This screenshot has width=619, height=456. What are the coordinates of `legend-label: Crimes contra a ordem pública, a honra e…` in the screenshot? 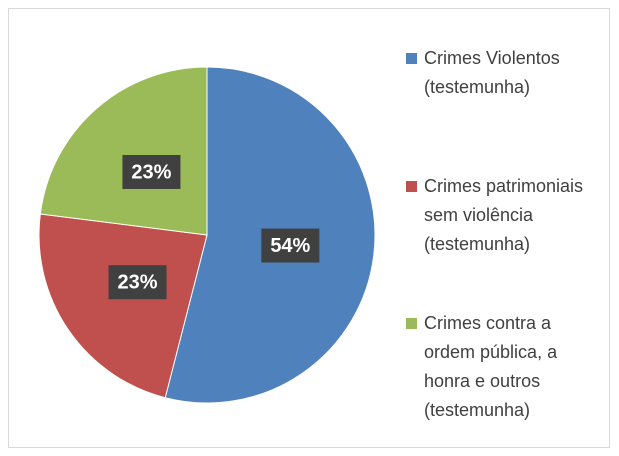 It's located at (491, 366).